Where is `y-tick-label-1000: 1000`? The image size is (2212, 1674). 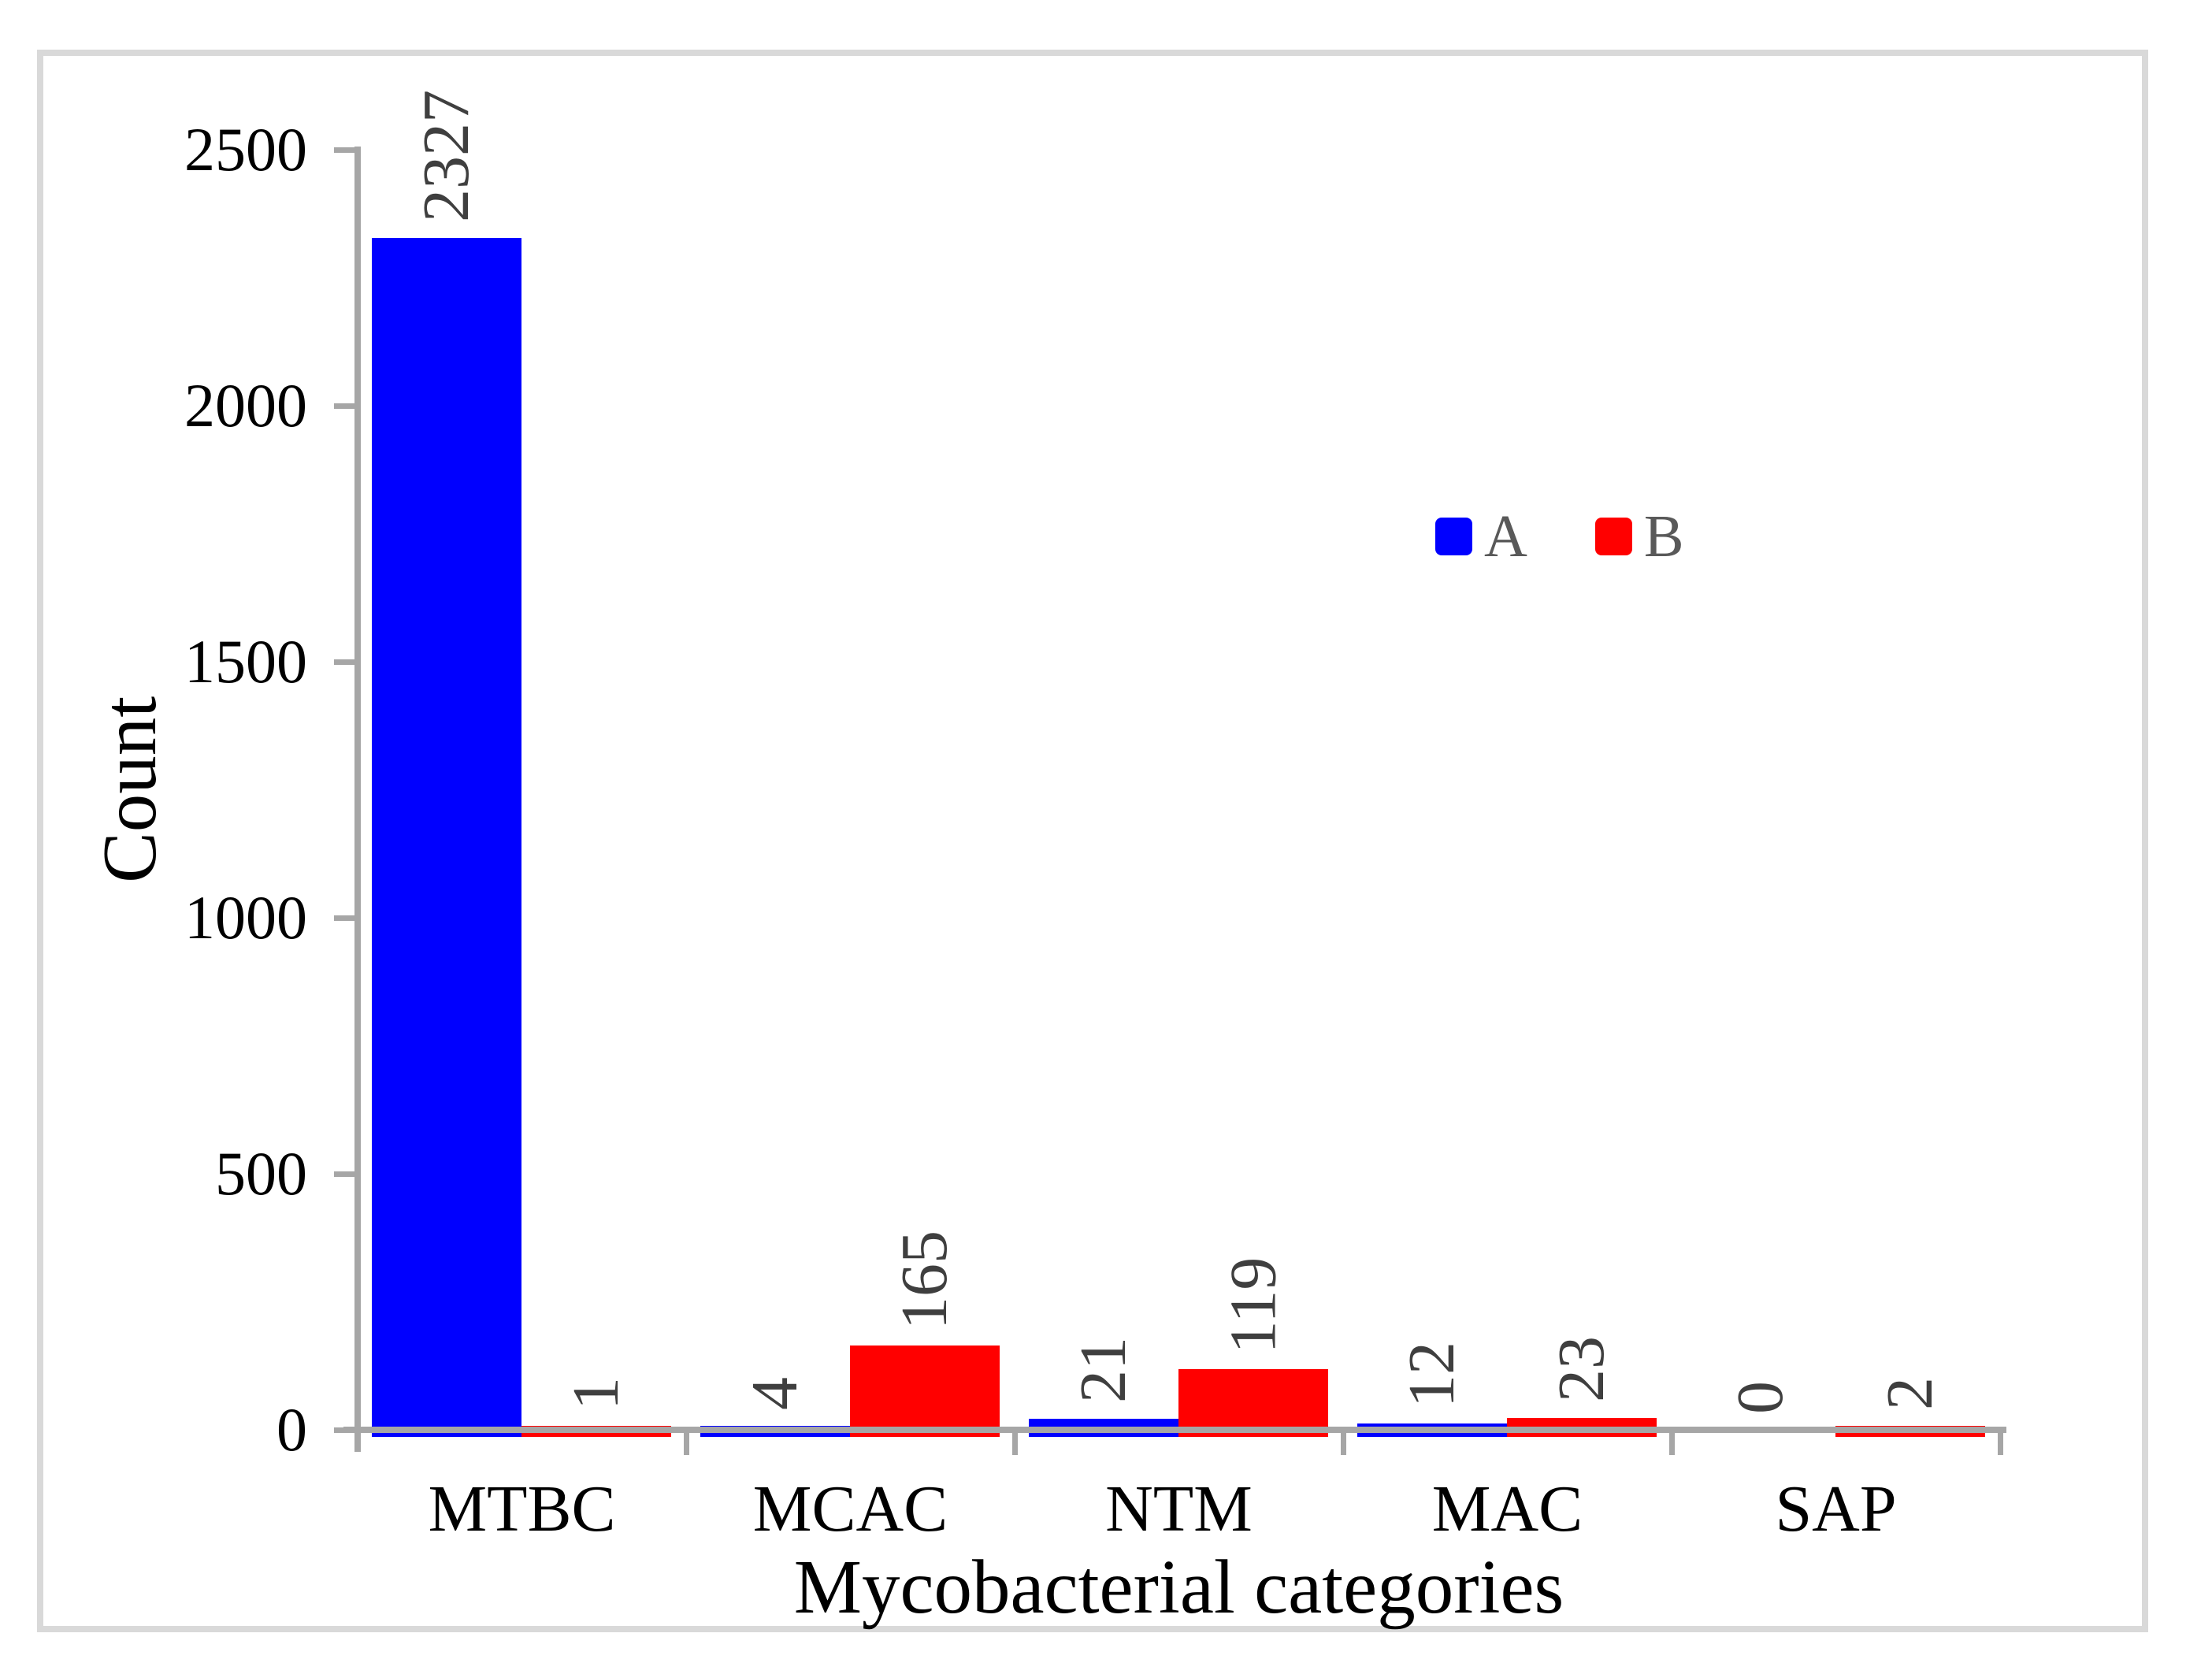
y-tick-label-1000: 1000 is located at coordinates (245, 917).